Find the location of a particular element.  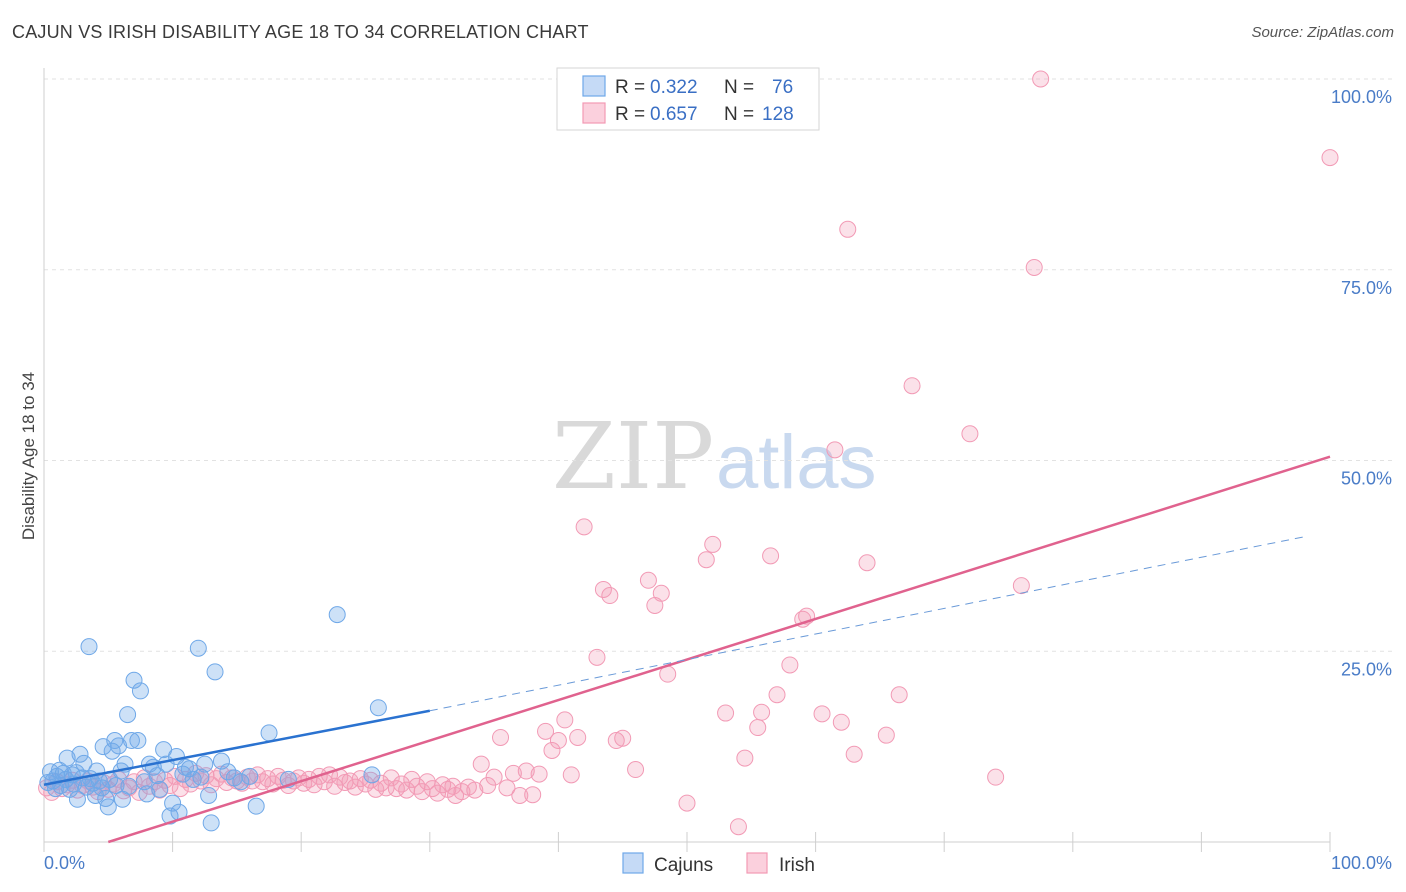

x-ticks is located at coordinates (687, 842).